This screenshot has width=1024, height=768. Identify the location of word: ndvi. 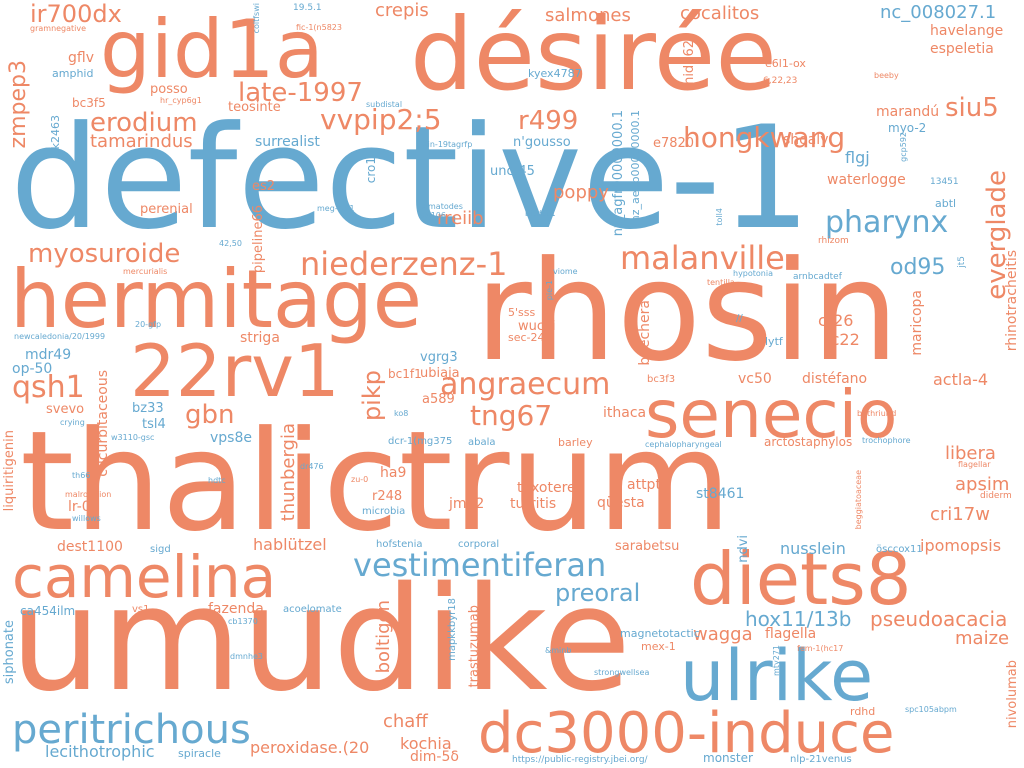
(743, 549).